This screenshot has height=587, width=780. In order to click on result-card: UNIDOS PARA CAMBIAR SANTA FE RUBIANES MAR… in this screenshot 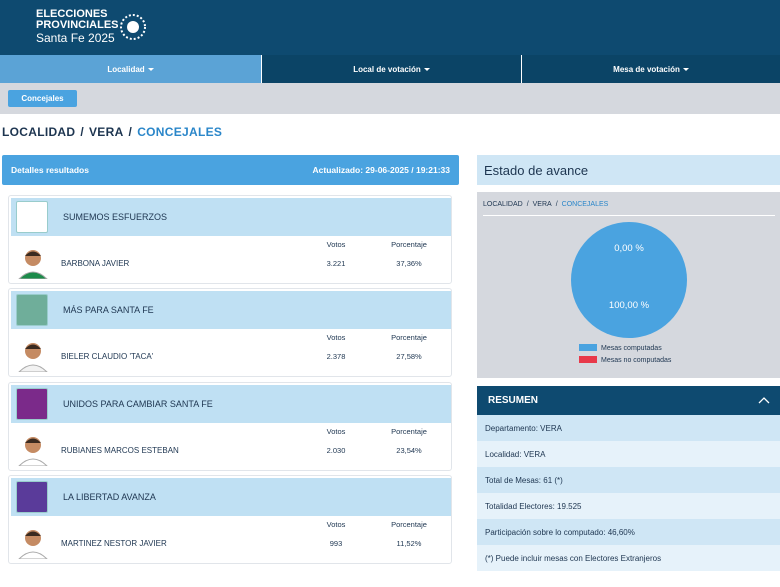, I will do `click(230, 426)`.